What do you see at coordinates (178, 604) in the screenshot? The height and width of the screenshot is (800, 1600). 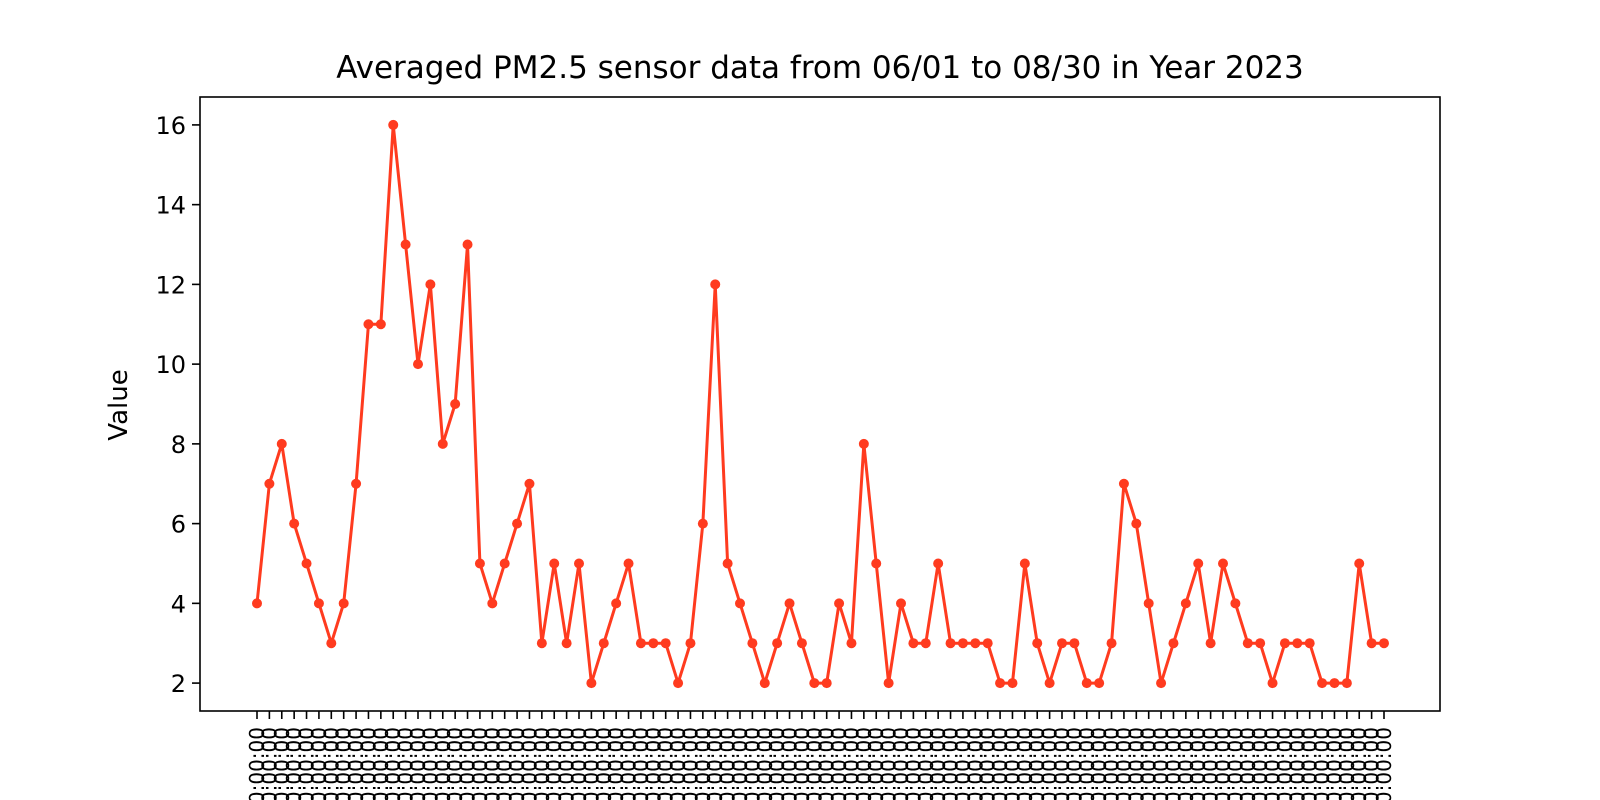 I see `y-tick-label: 4` at bounding box center [178, 604].